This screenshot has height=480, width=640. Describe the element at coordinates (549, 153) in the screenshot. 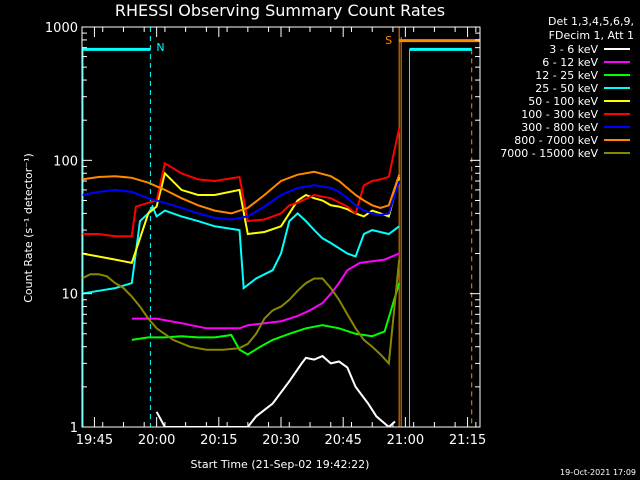

I see `legend-label-8: 7000 - 15000 keV` at that location.